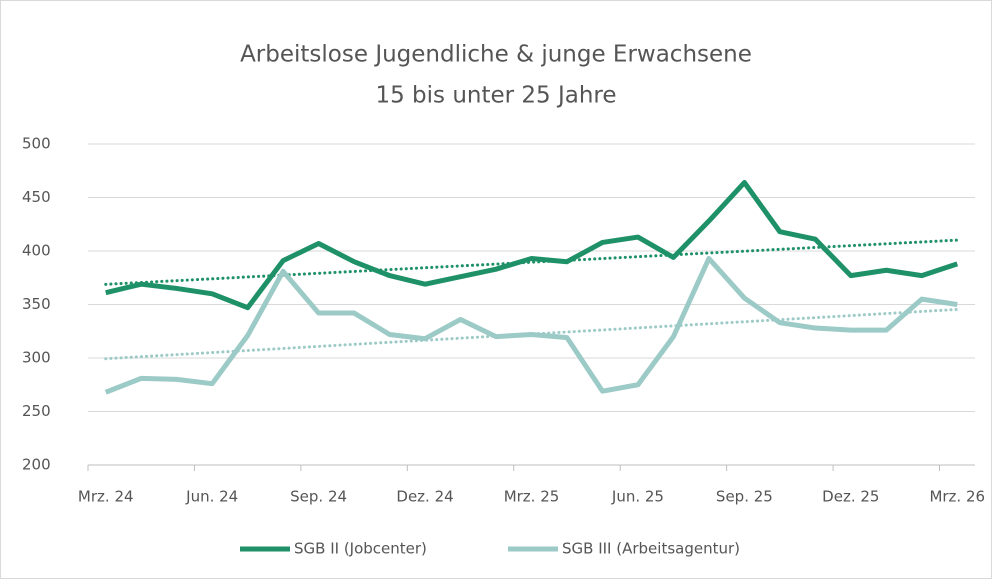  What do you see at coordinates (957, 497) in the screenshot?
I see `x-tick-label: Mrz. 26` at bounding box center [957, 497].